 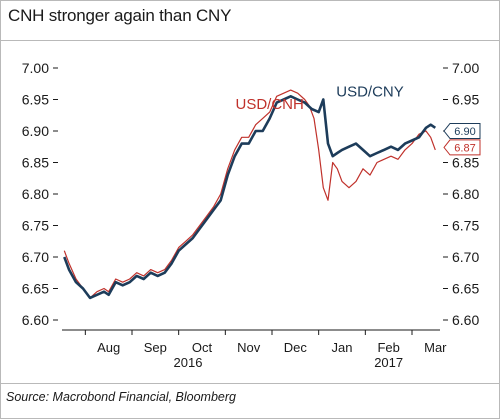 I want to click on chart-annotations: USD/CNH 6.87 USD/CNY 6.90, so click(x=358, y=119).